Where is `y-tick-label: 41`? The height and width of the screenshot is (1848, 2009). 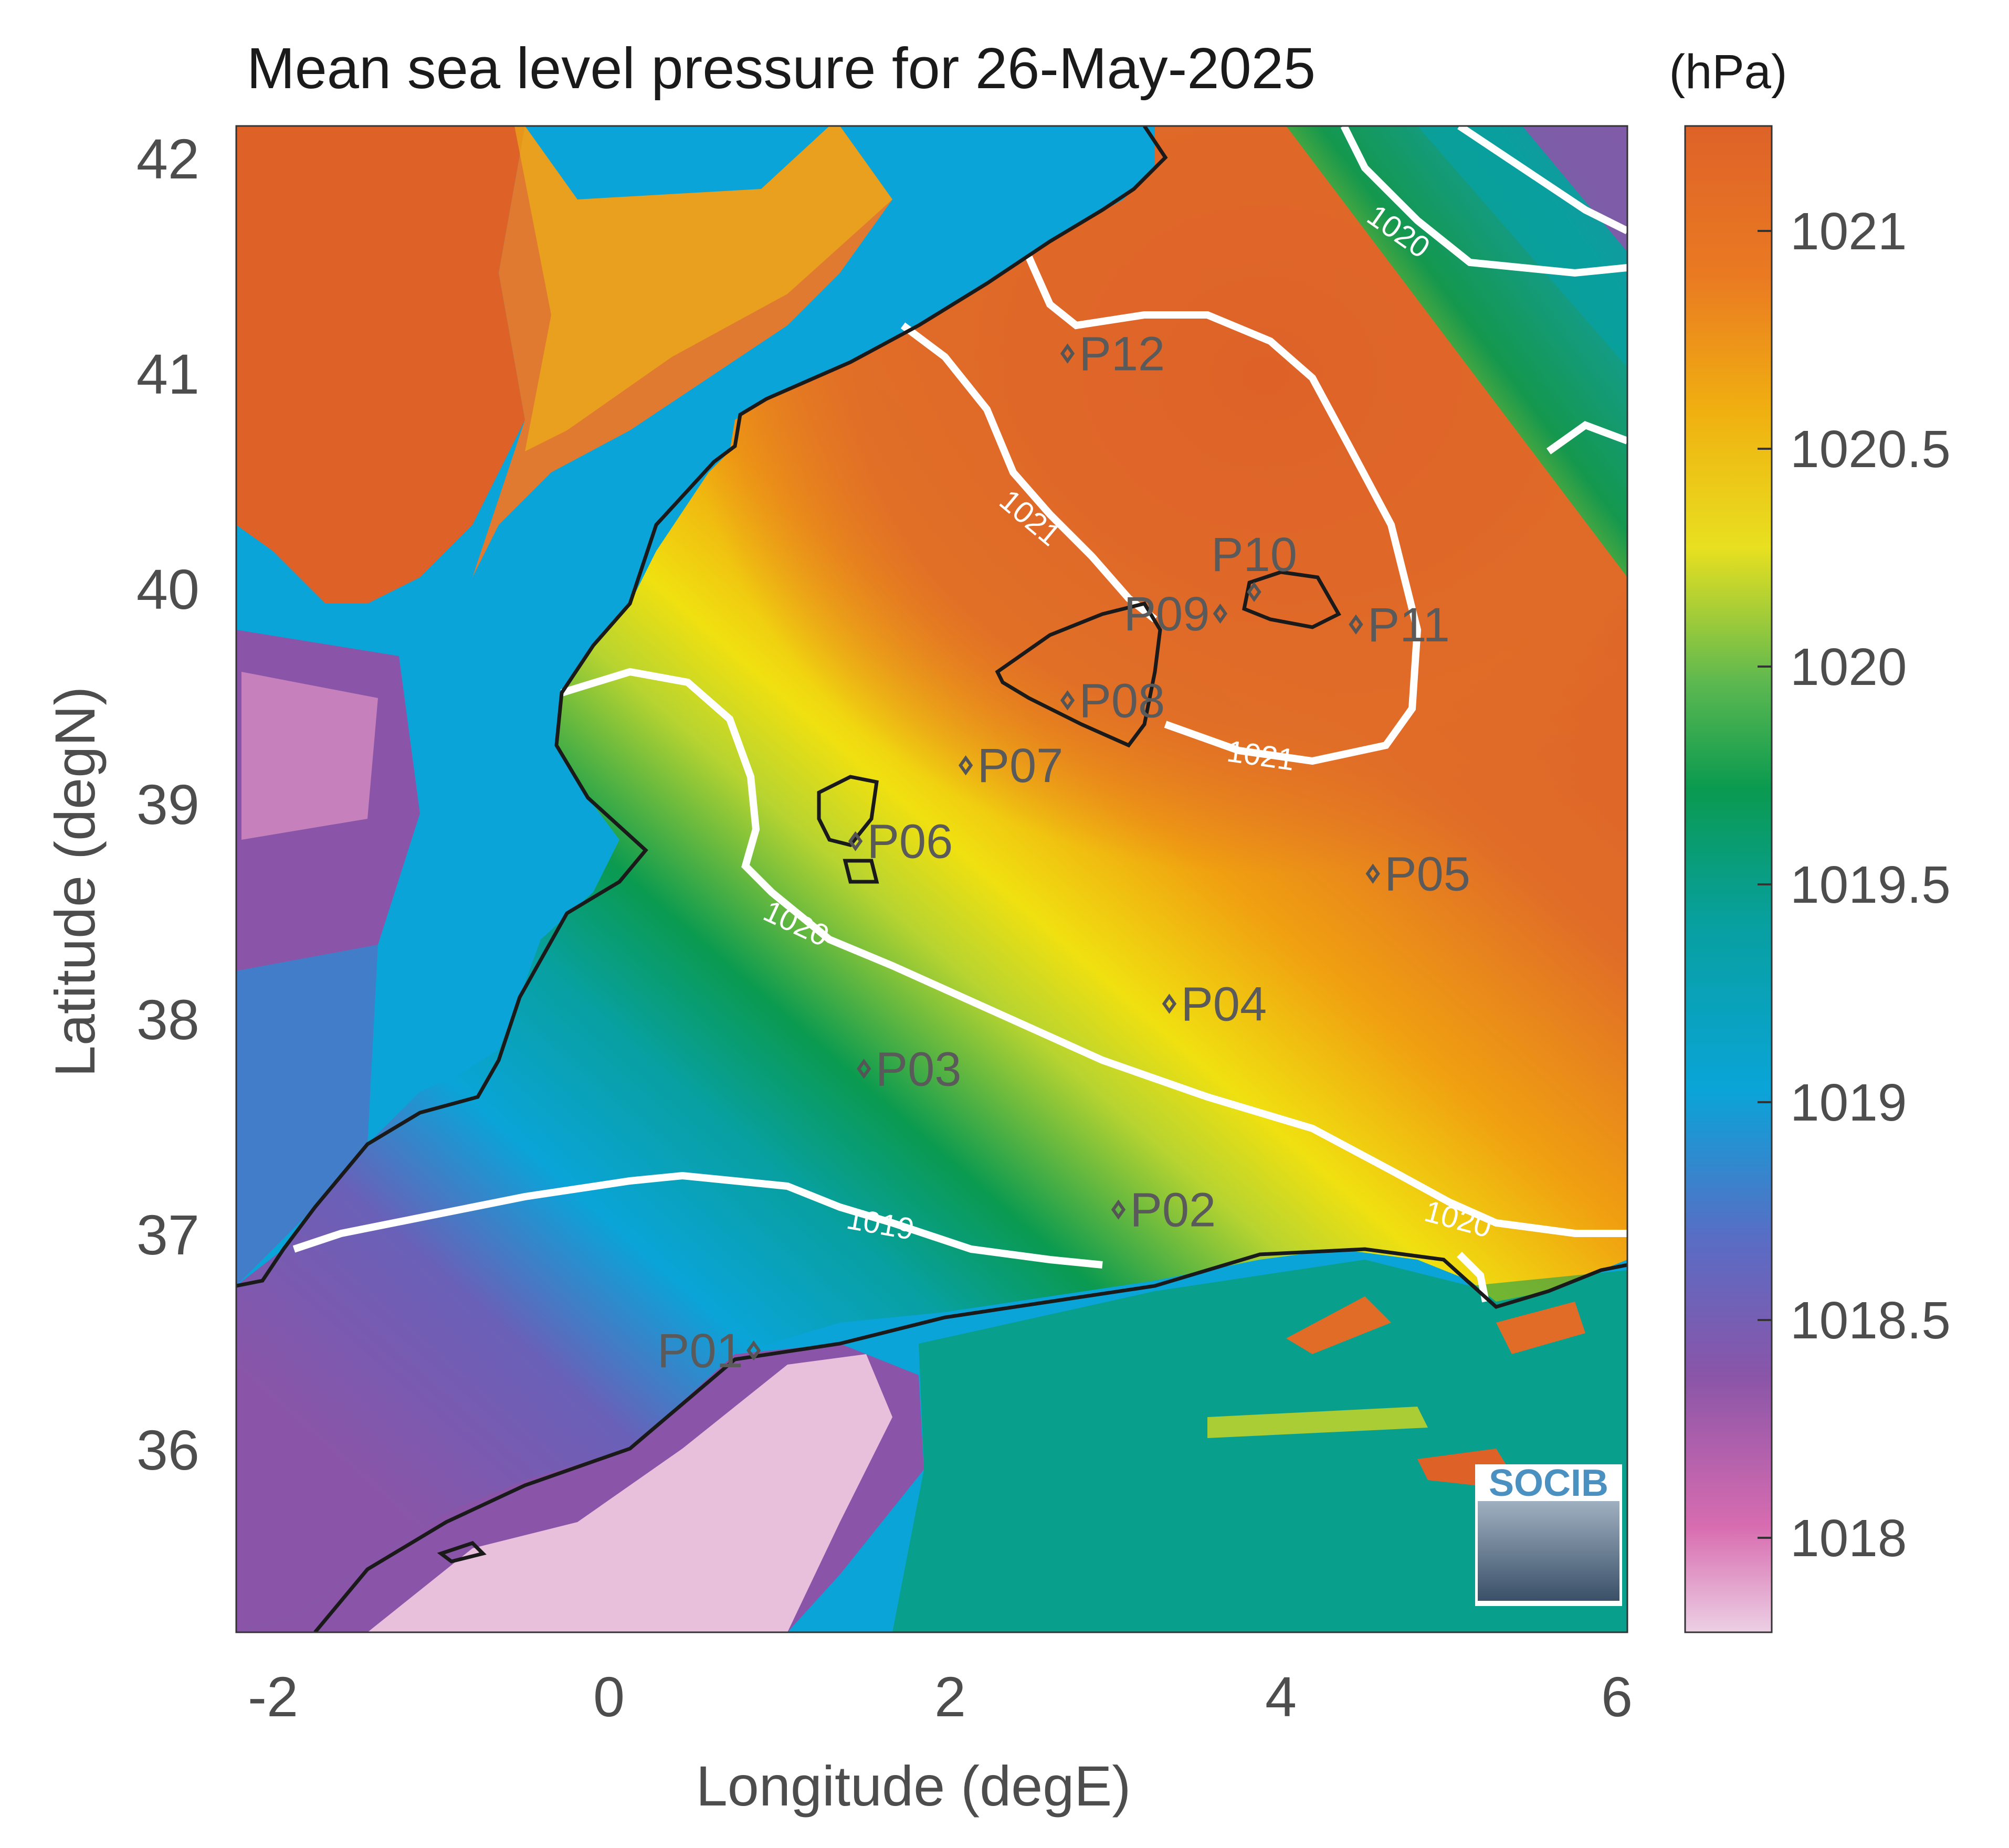
y-tick-label: 41 is located at coordinates (168, 374).